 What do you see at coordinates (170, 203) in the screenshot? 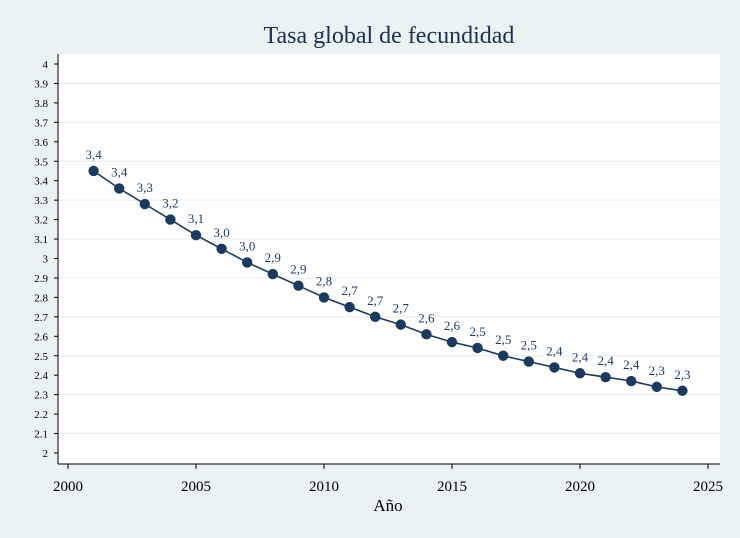
I see `data-label: 3,2` at bounding box center [170, 203].